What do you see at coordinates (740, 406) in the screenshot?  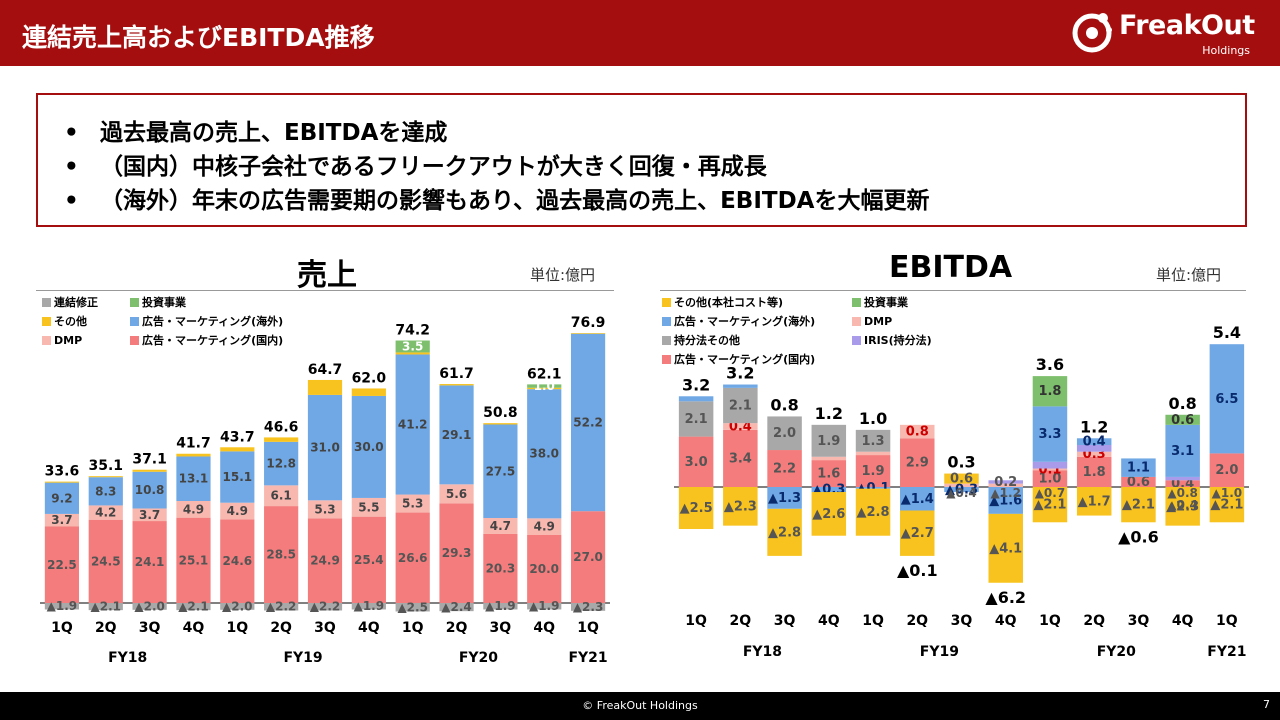 I see `data-label: 2.1` at bounding box center [740, 406].